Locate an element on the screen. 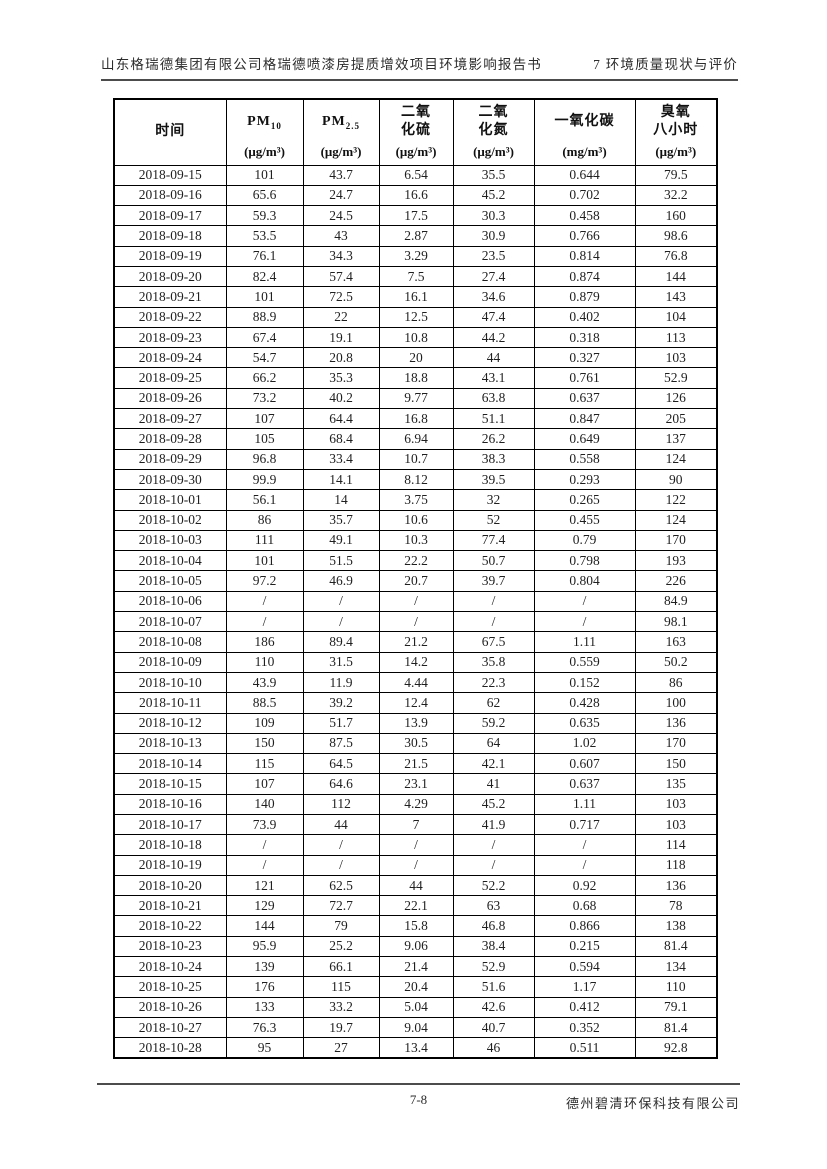 The width and height of the screenshot is (827, 1169). value-cell: 23.1 is located at coordinates (416, 784).